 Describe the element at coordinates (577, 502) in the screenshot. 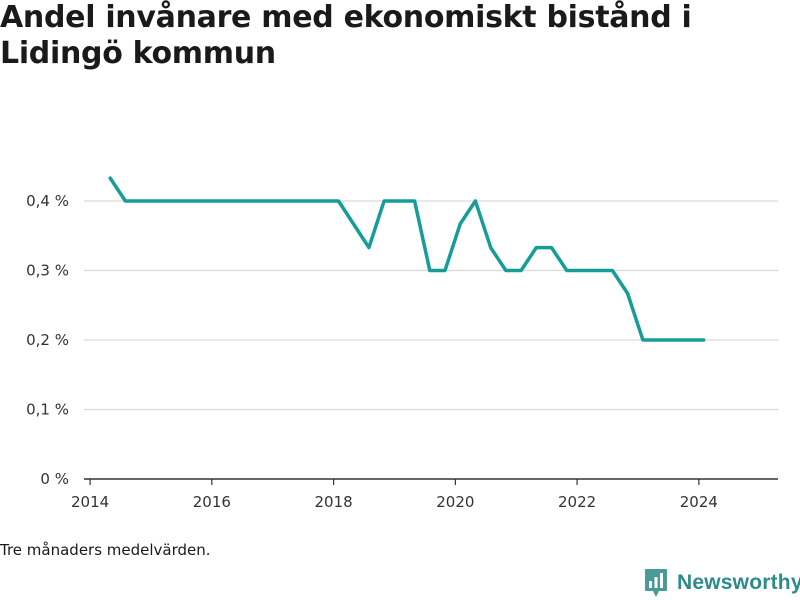

I see `x-tick-label: 2022` at that location.